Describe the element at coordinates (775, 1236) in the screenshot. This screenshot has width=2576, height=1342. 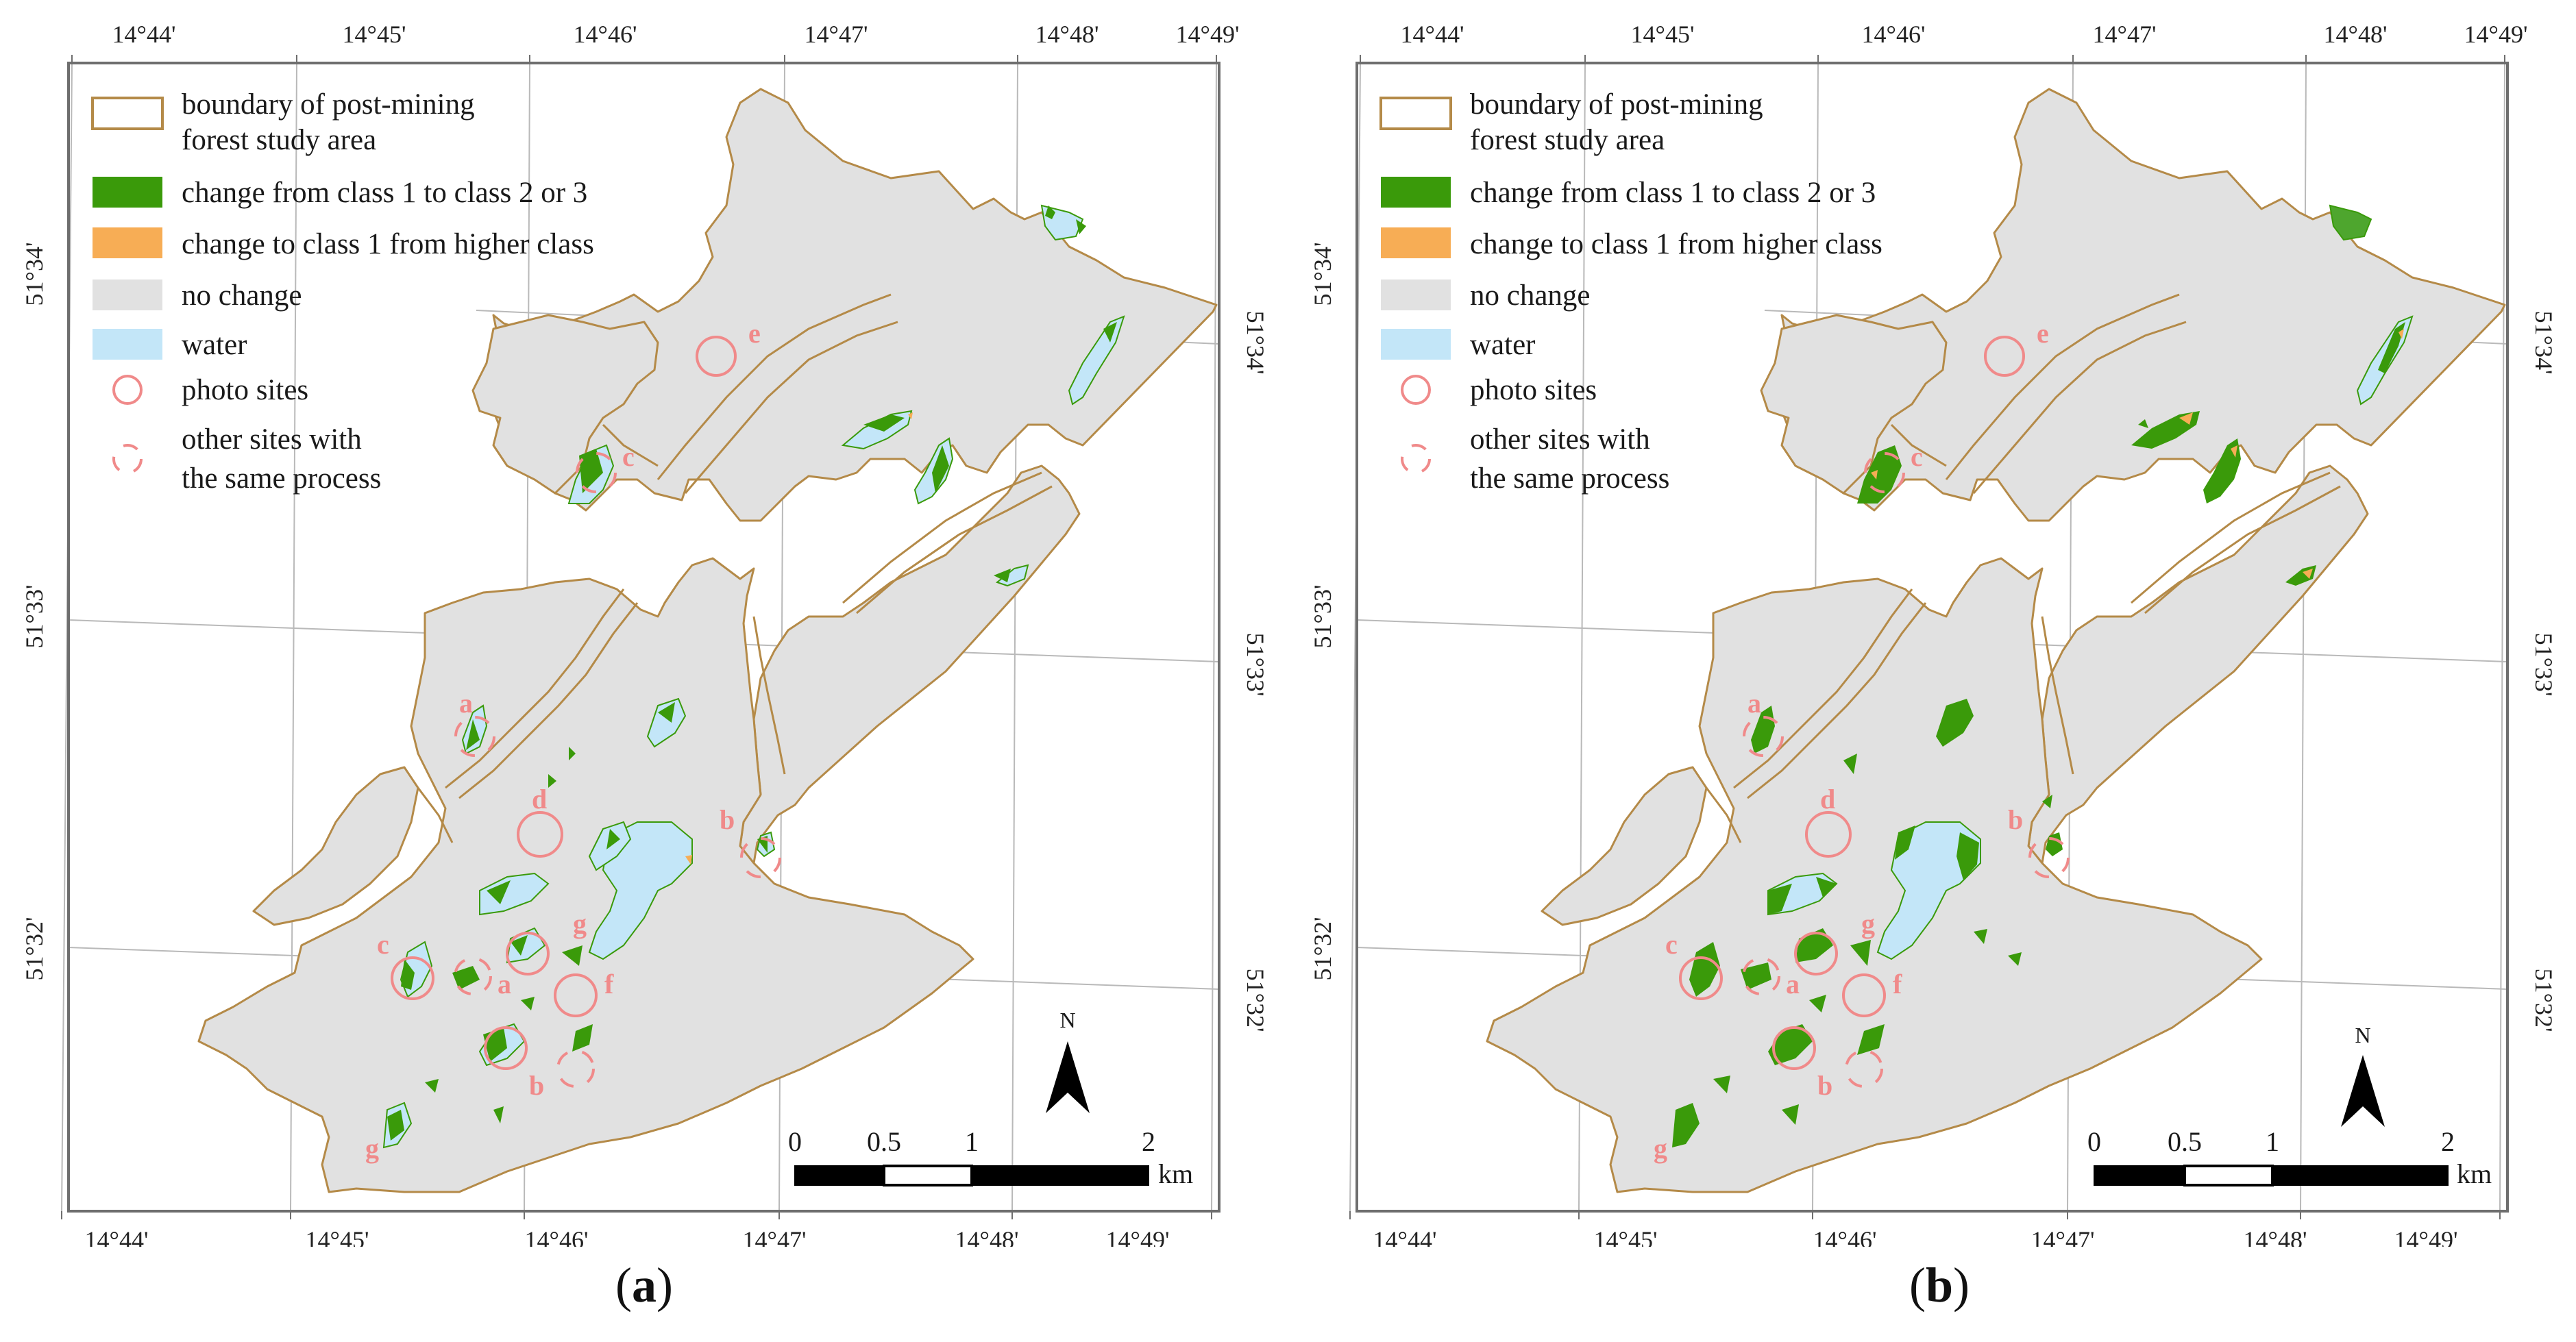
I see `bottom-coord-4: 14°47'` at that location.